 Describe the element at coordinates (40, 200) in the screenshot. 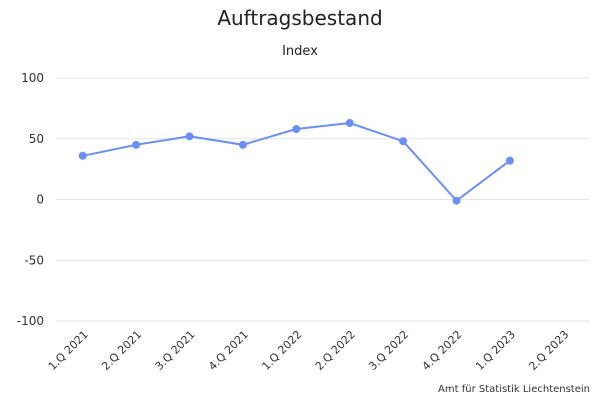

I see `y-tick-label: 0` at that location.